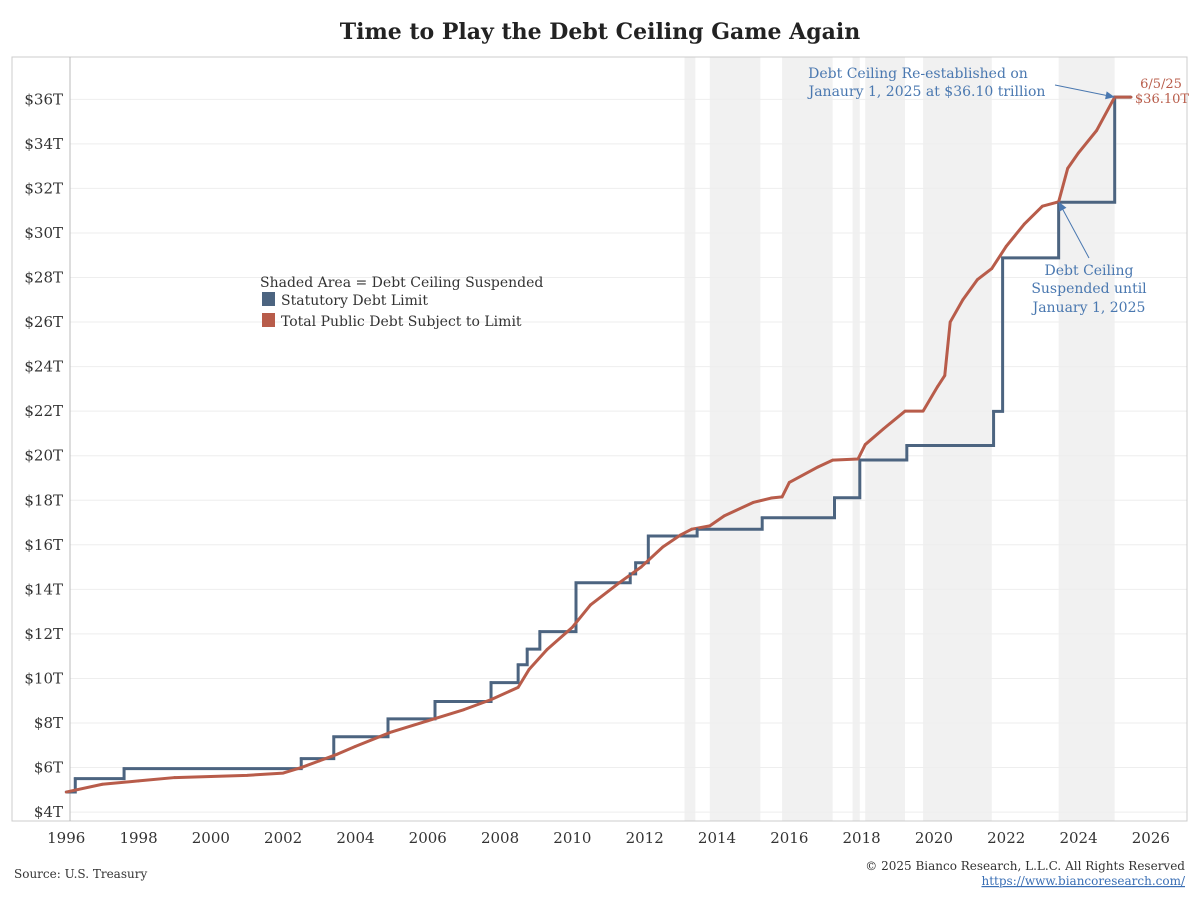  What do you see at coordinates (1089, 289) in the screenshot?
I see `suspended-line-2: Suspended until` at bounding box center [1089, 289].